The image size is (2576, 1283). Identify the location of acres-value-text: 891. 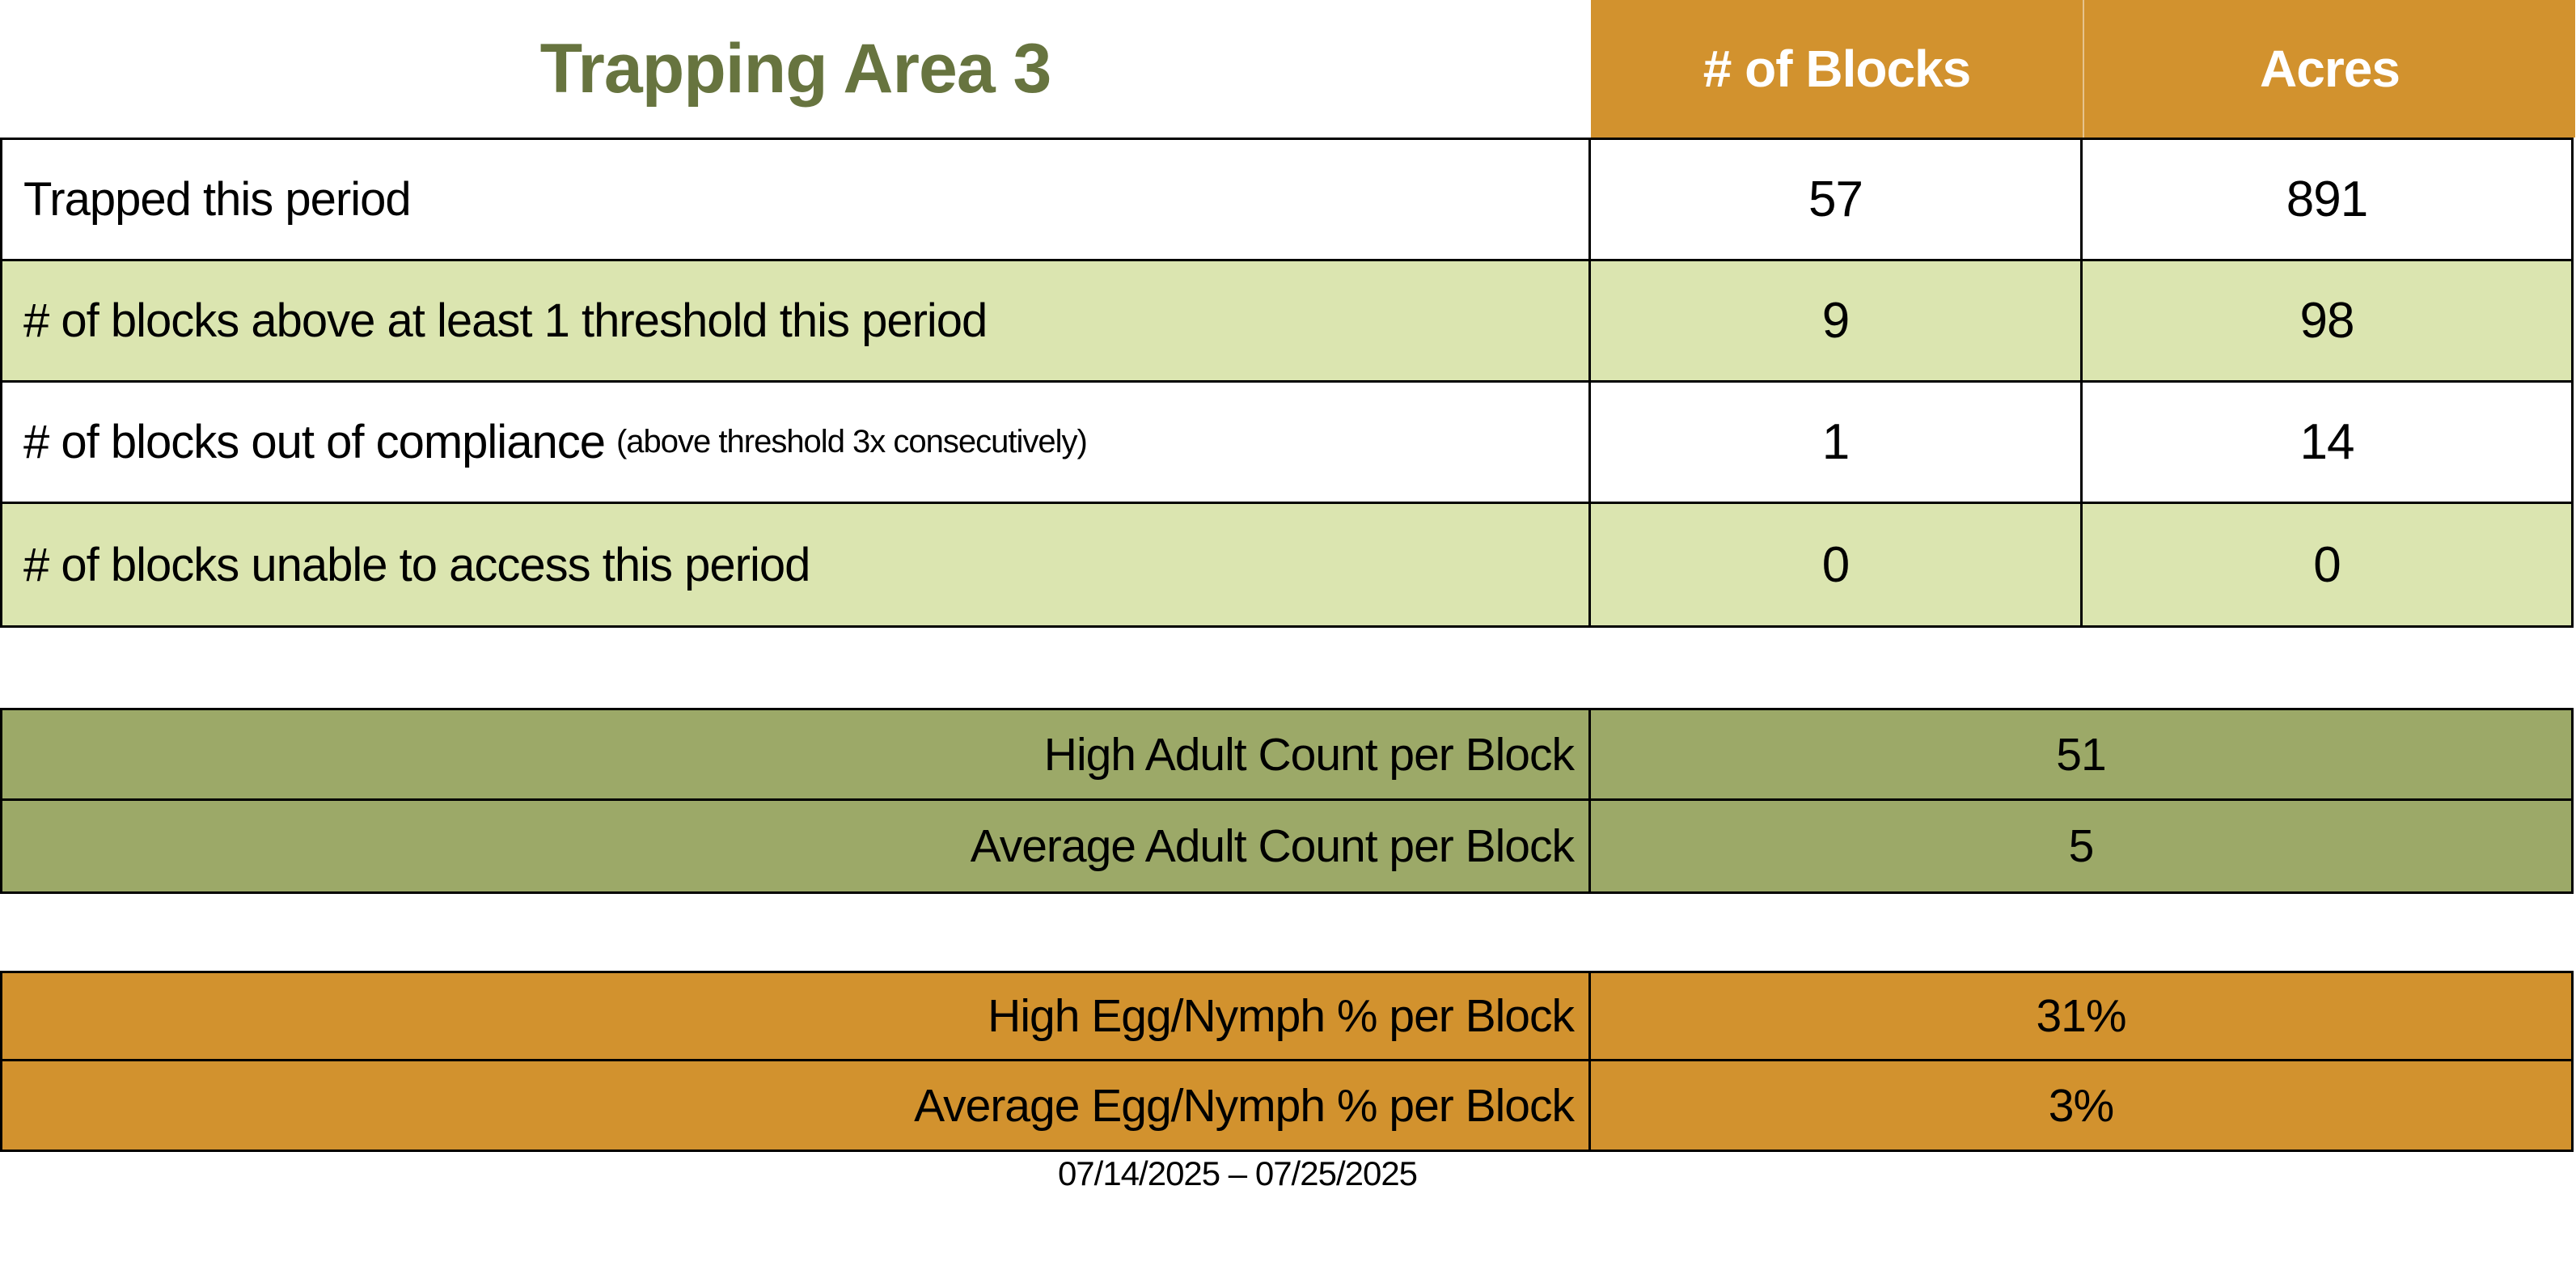
(2327, 199).